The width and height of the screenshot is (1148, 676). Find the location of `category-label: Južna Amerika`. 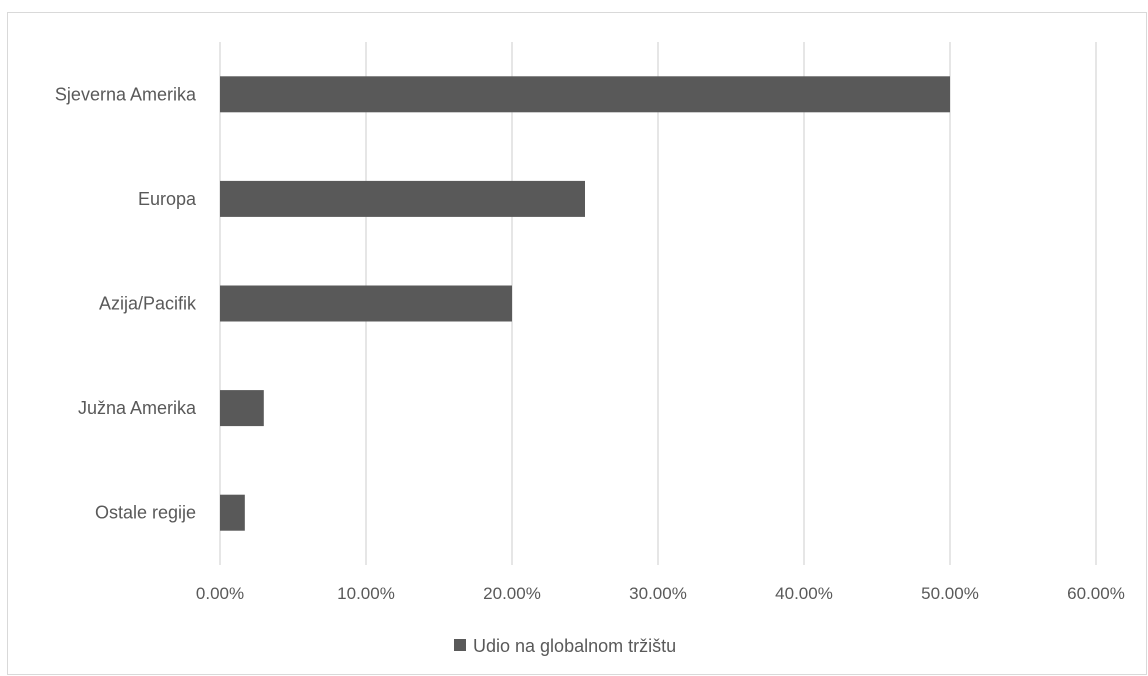

category-label: Južna Amerika is located at coordinates (137, 408).